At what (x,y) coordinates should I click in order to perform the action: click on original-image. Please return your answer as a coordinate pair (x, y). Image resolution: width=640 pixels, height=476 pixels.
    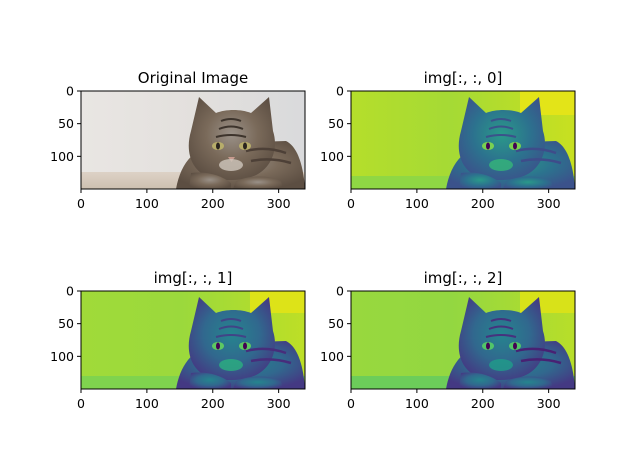
    Looking at the image, I should click on (193, 140).